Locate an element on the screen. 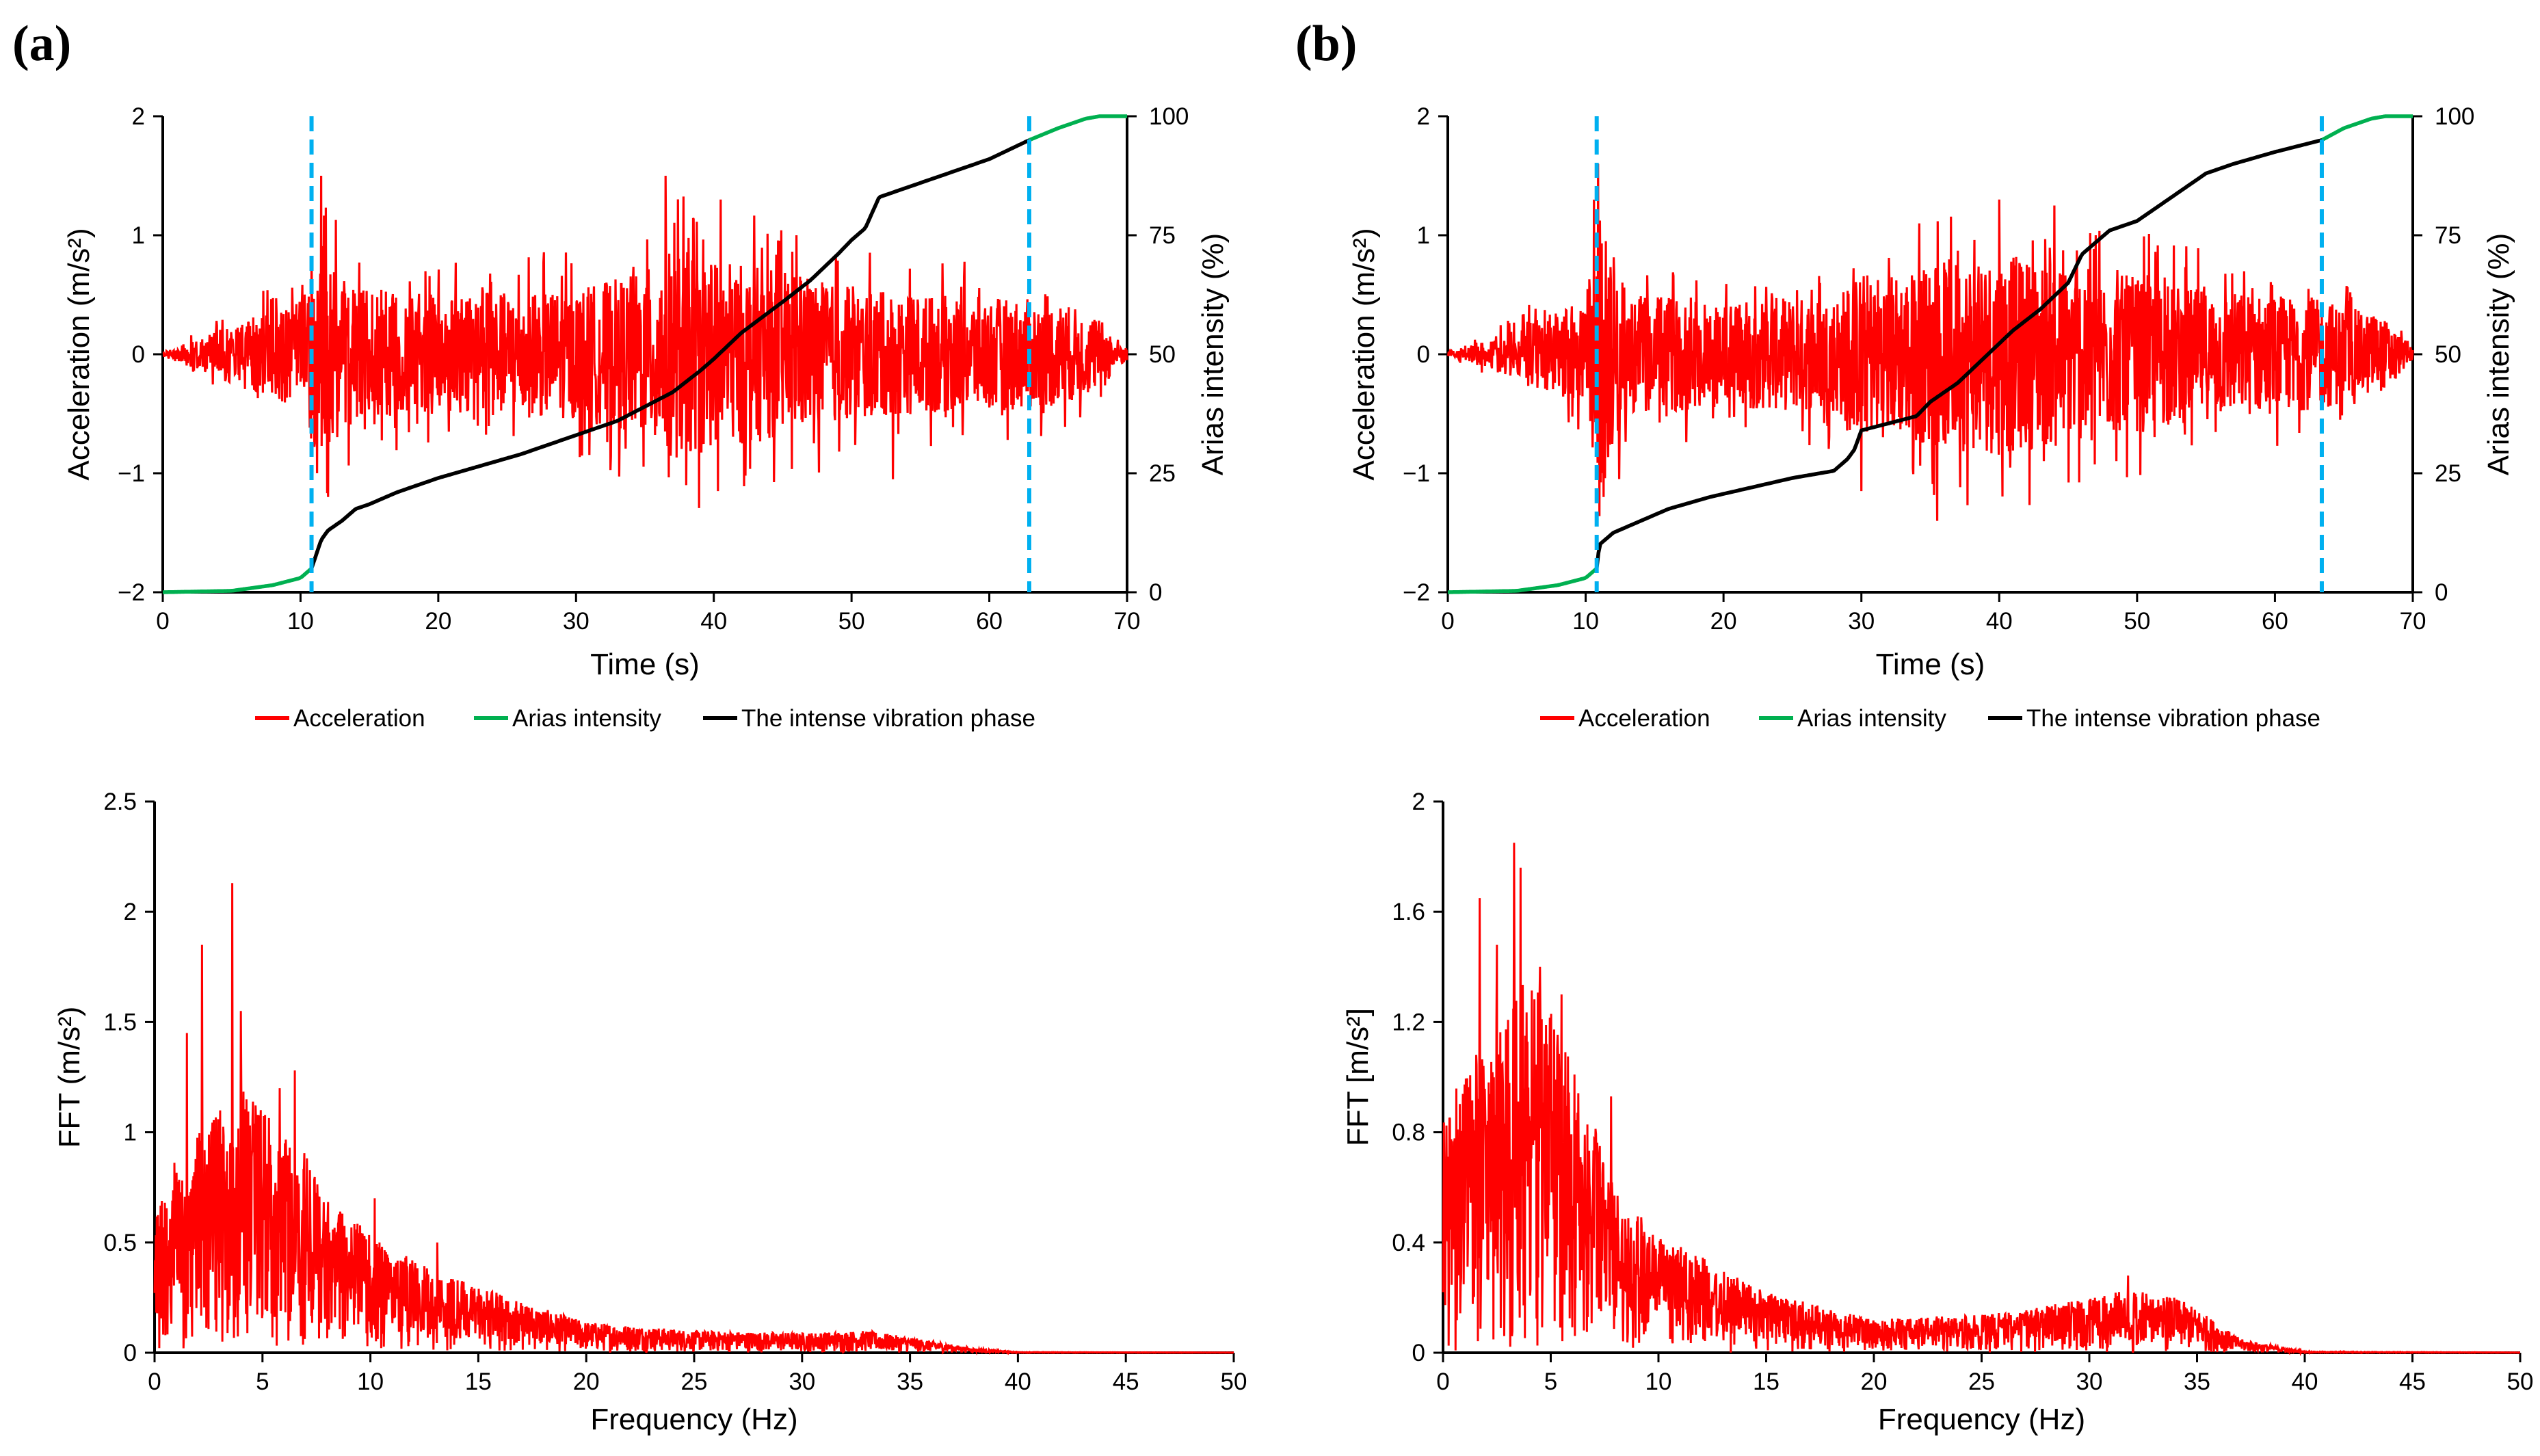 Image resolution: width=2540 pixels, height=1456 pixels. y-axis-title: FFT (m/s²) is located at coordinates (69, 1077).